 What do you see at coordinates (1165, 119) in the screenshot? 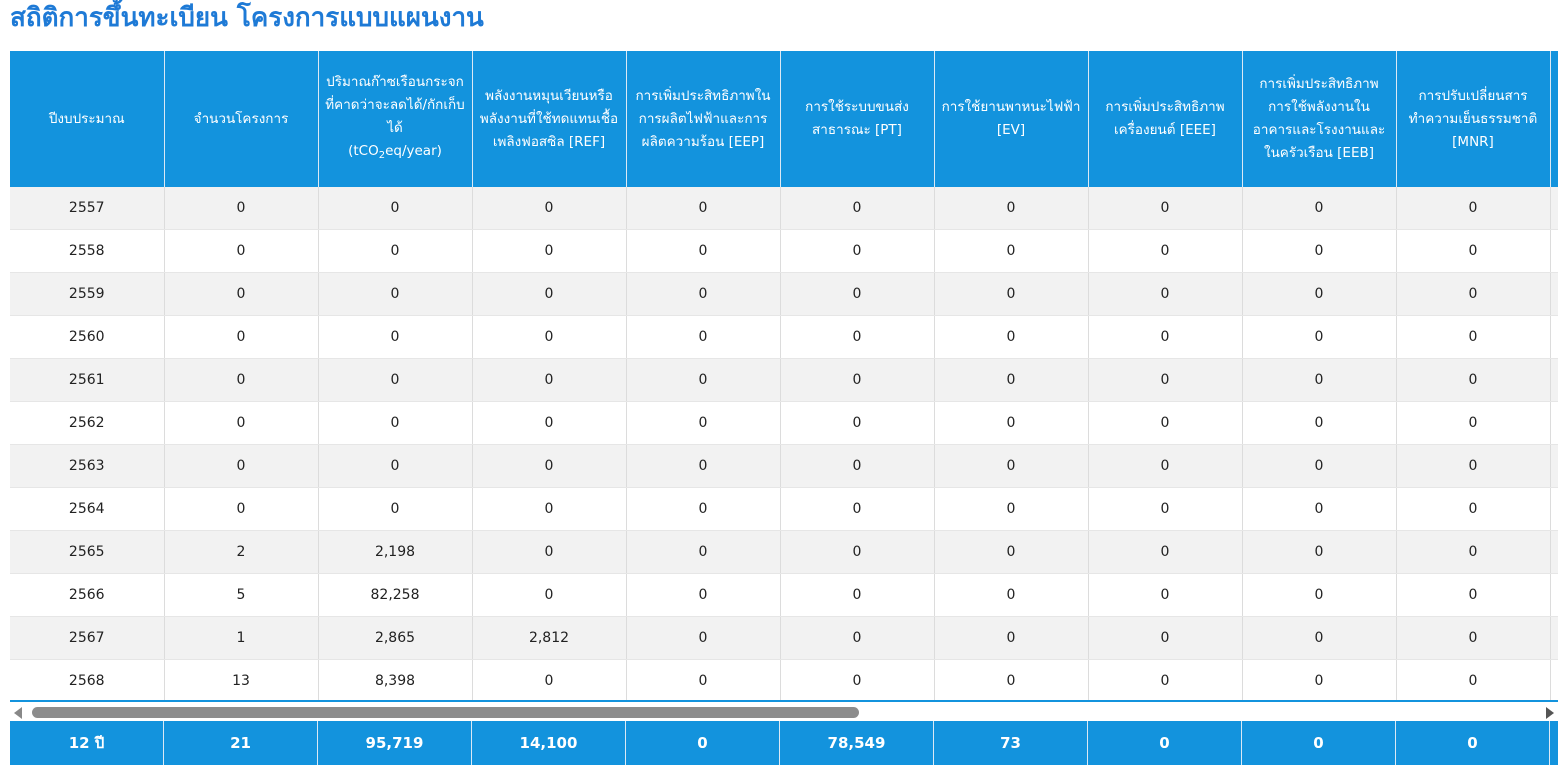
I see `header-eee: การเพิ่มประสิทธิภาพเครื่องยนต์ [EEE]` at bounding box center [1165, 119].